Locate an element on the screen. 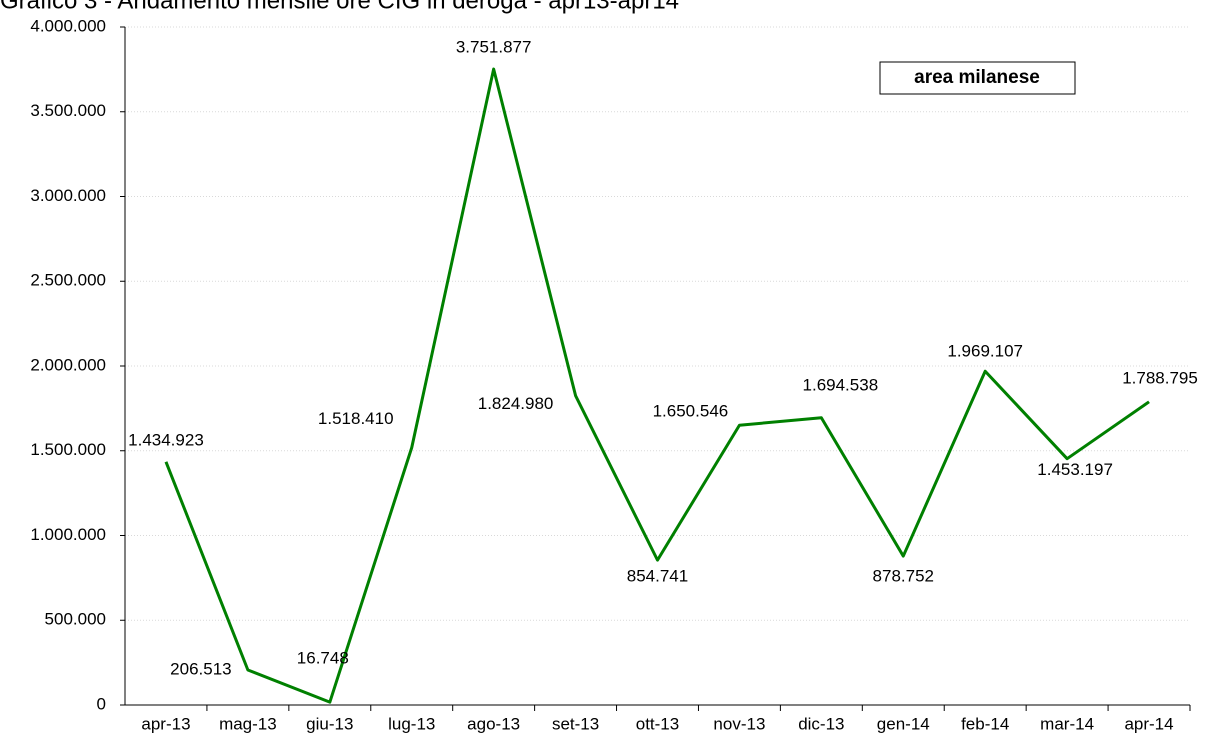  legend-box is located at coordinates (977, 78).